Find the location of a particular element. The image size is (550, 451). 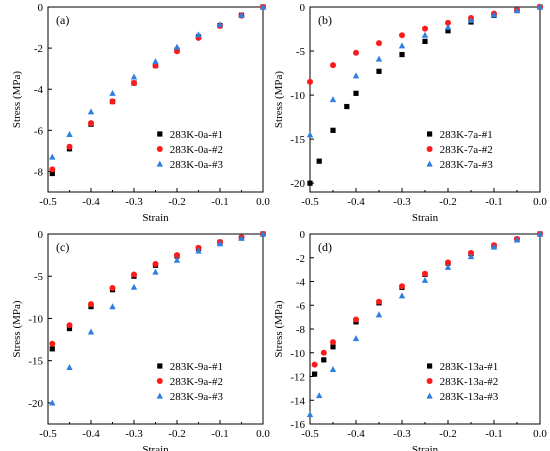

legend: 283K-13a-#1 283K-13a-#2 283K-13a-#3 is located at coordinates (462, 382).